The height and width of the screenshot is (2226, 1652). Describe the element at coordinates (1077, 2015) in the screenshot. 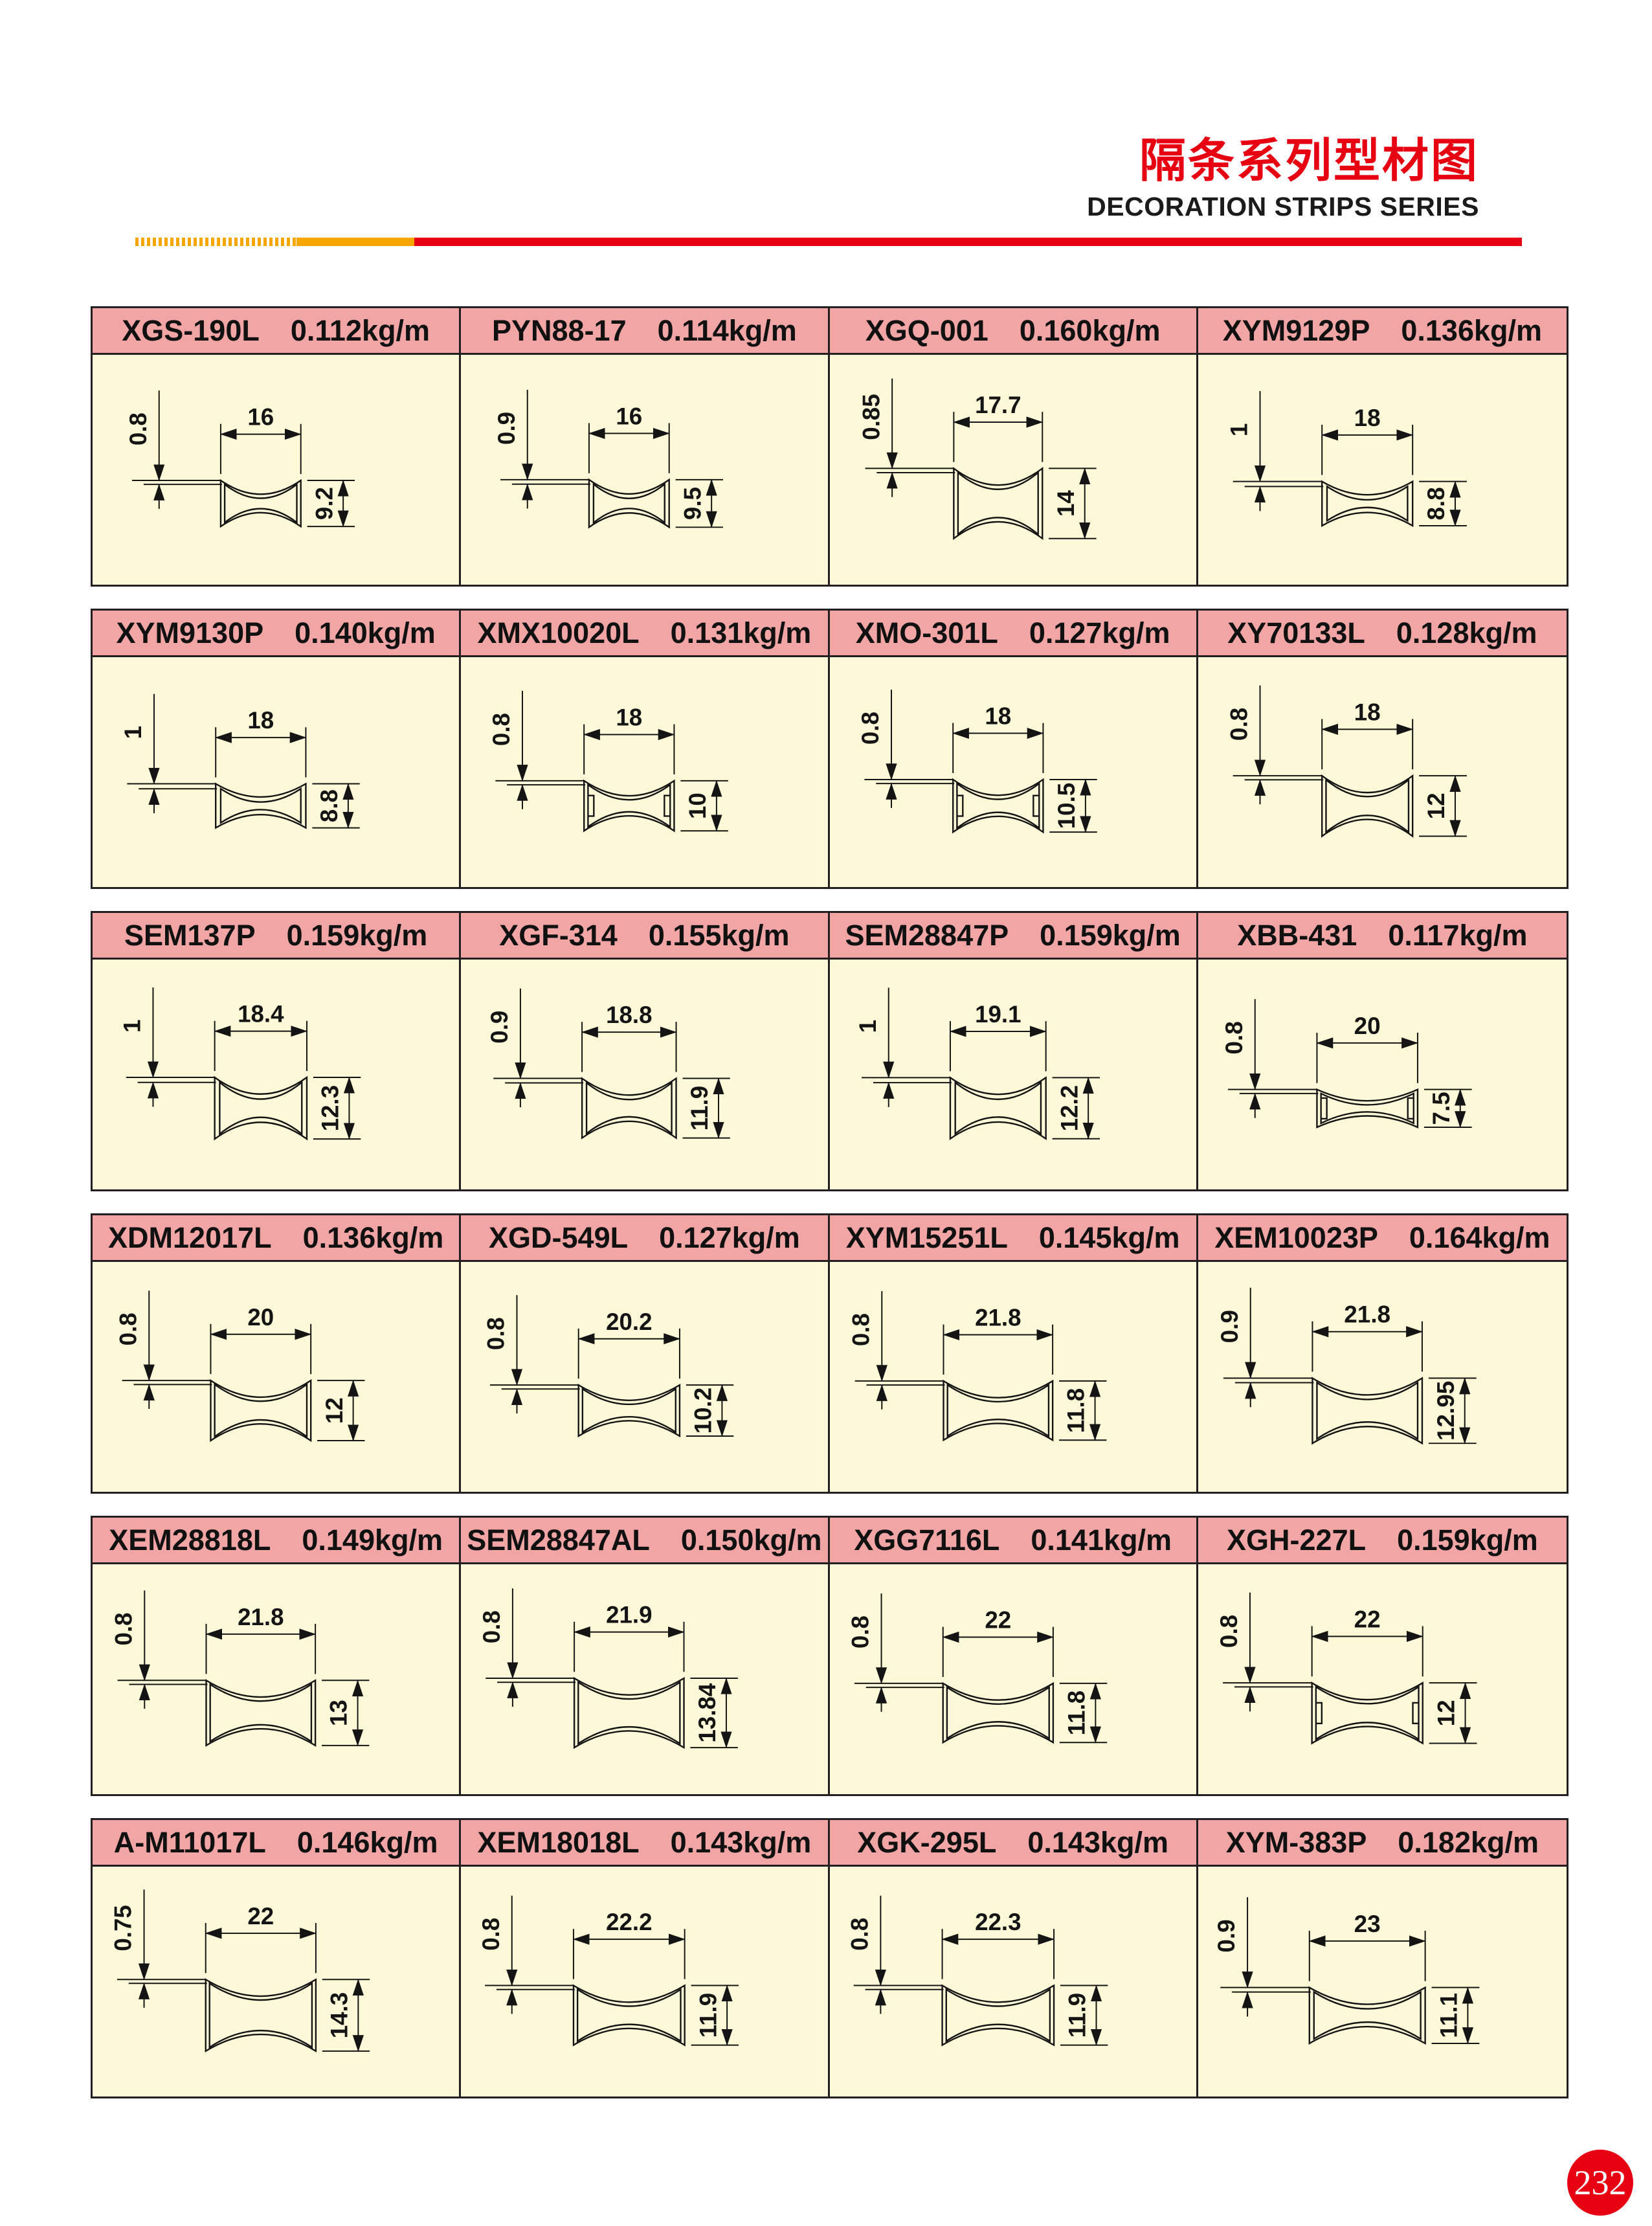

I see `dim-height: 11.9` at that location.